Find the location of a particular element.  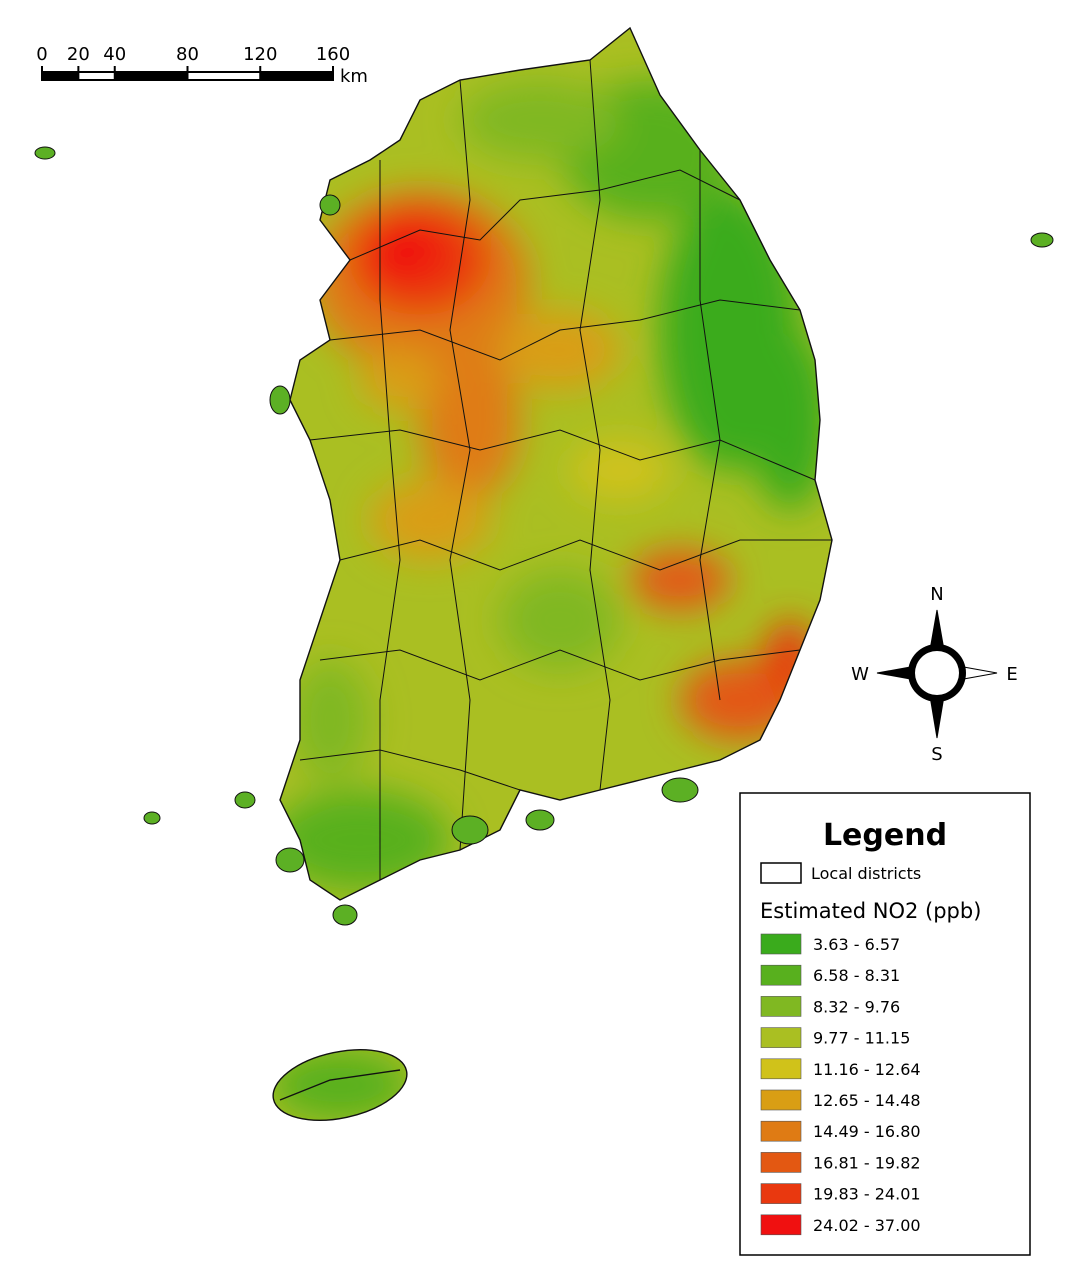

scale-tick-label: 20 is located at coordinates (78, 54).